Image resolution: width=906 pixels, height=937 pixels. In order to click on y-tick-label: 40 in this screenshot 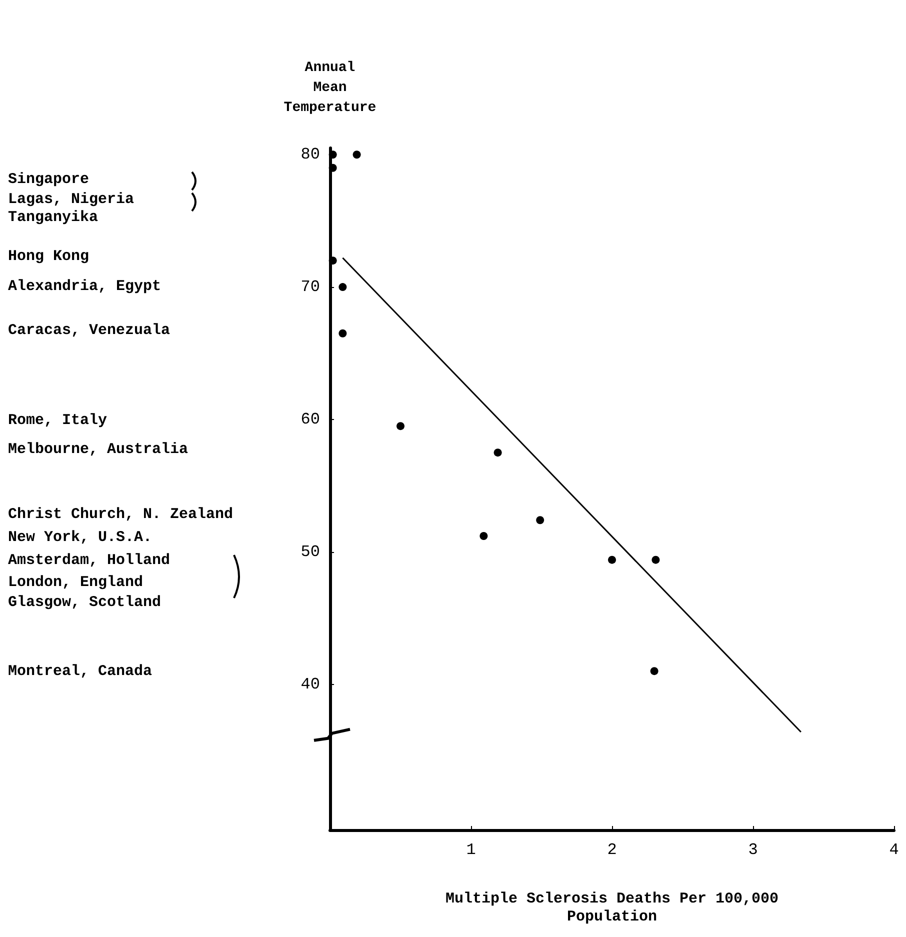, I will do `click(310, 684)`.